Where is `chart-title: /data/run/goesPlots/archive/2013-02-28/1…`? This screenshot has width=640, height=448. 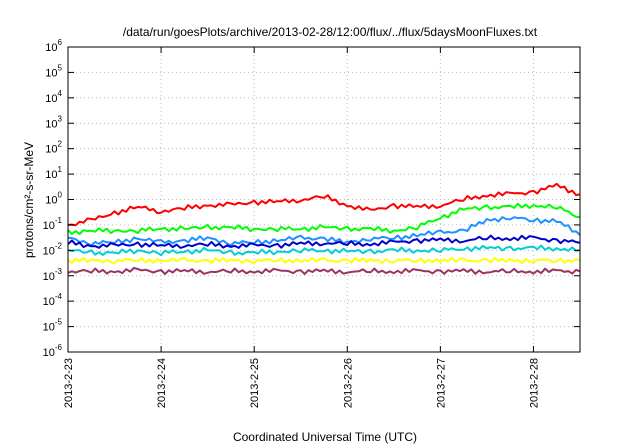 chart-title: /data/run/goesPlots/archive/2013-02-28/1… is located at coordinates (330, 32).